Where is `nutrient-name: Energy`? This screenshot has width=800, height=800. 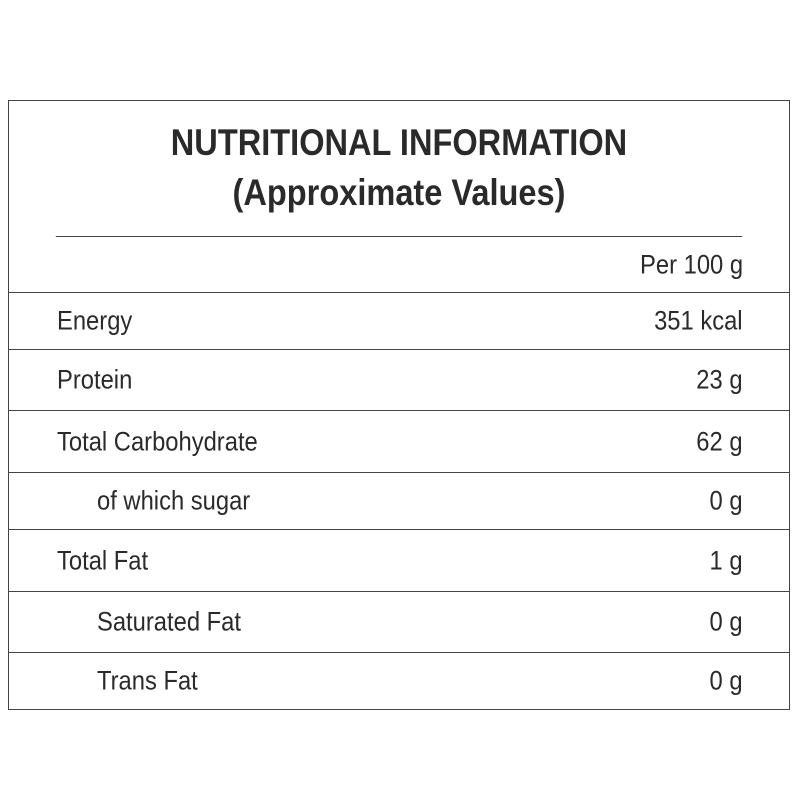 nutrient-name: Energy is located at coordinates (95, 320).